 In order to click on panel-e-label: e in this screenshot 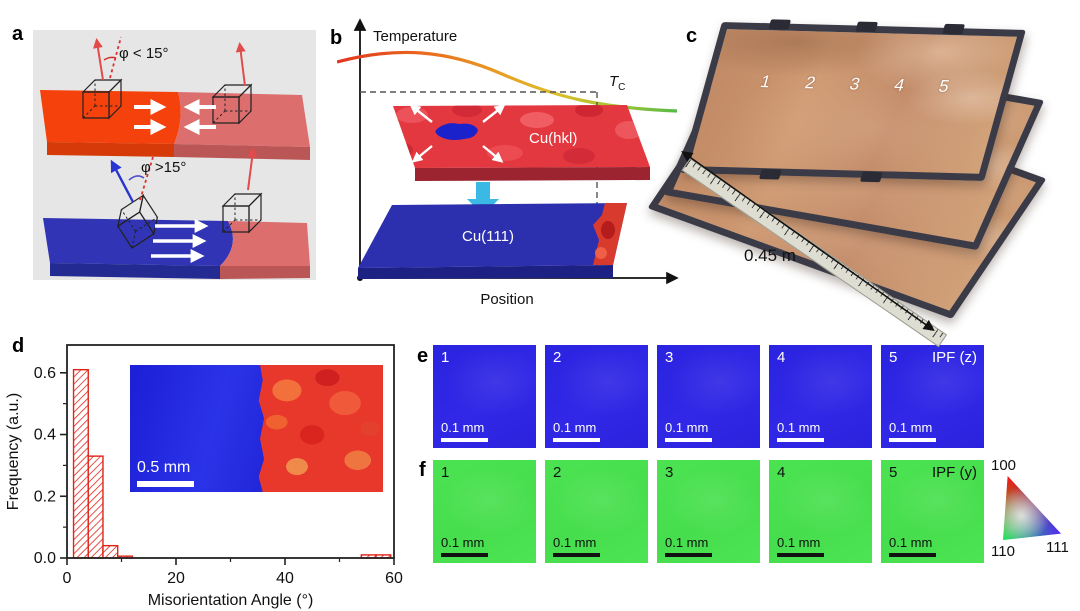, I will do `click(423, 356)`.